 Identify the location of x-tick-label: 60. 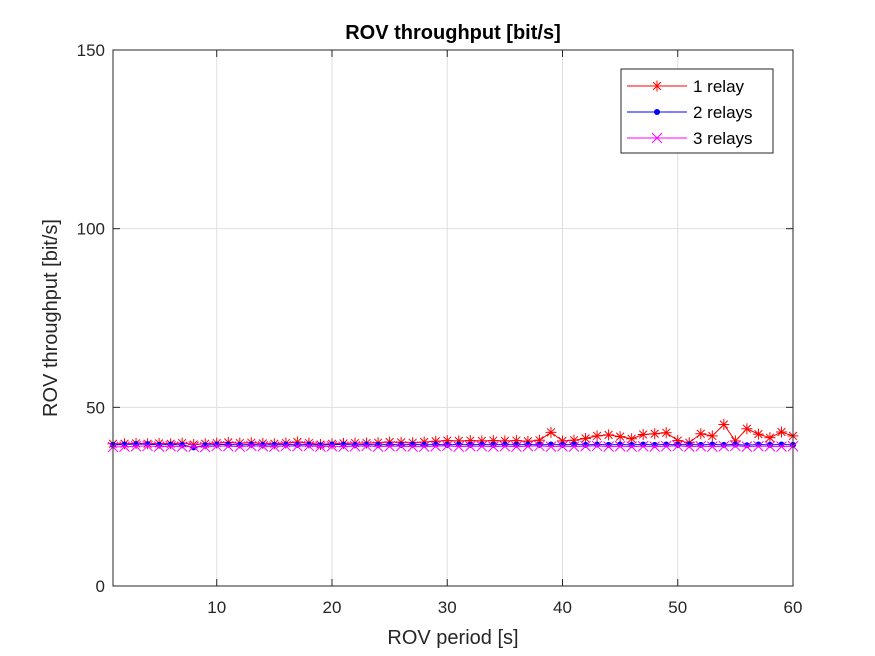
(793, 607).